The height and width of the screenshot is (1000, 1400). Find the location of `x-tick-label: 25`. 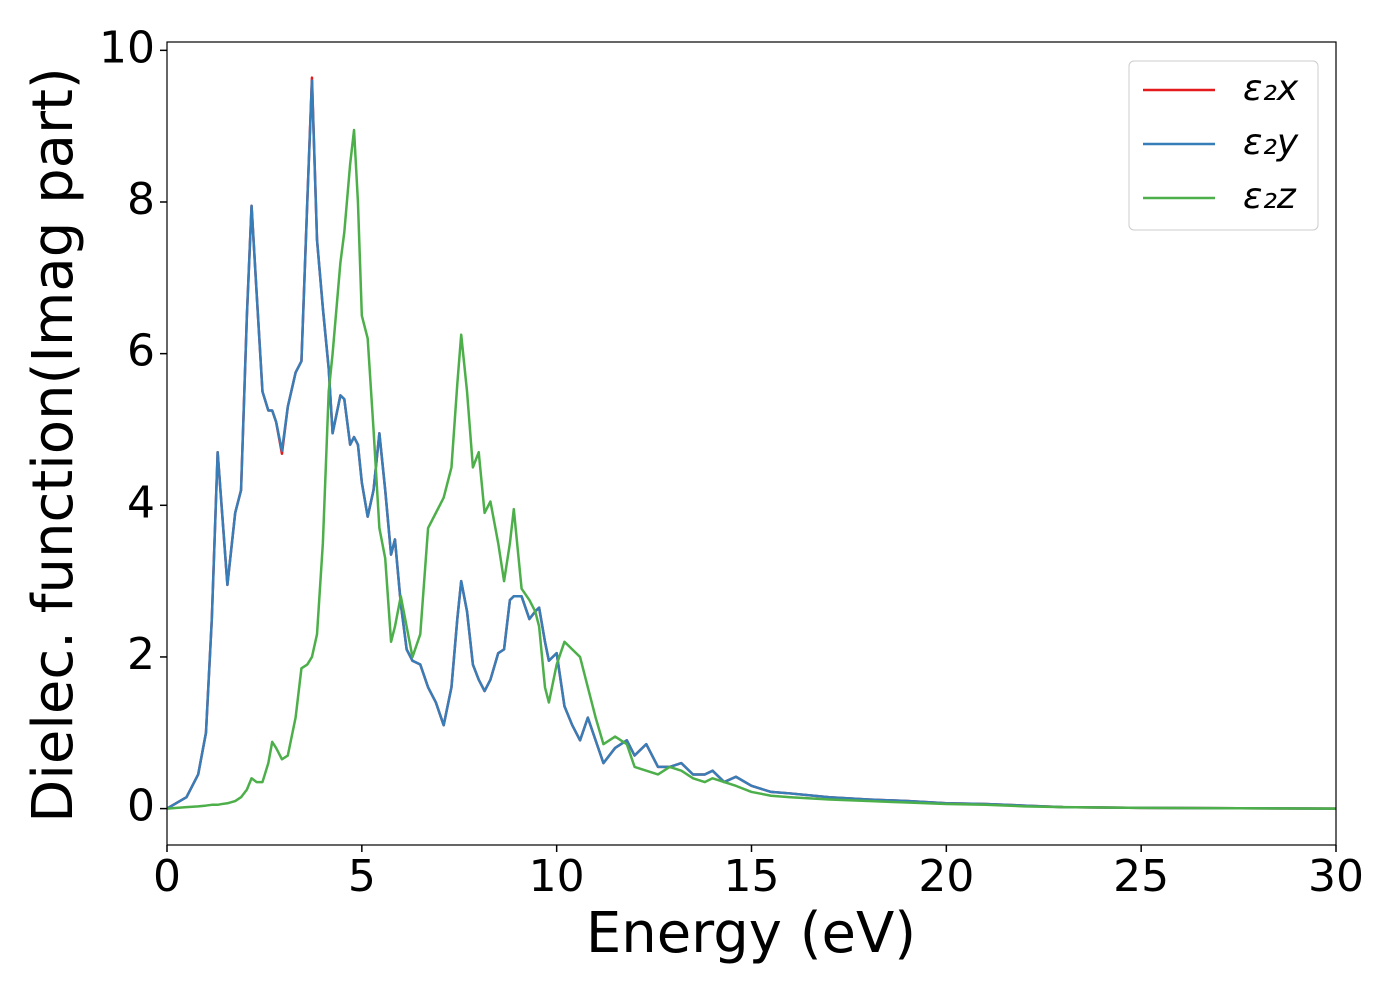

x-tick-label: 25 is located at coordinates (1141, 876).